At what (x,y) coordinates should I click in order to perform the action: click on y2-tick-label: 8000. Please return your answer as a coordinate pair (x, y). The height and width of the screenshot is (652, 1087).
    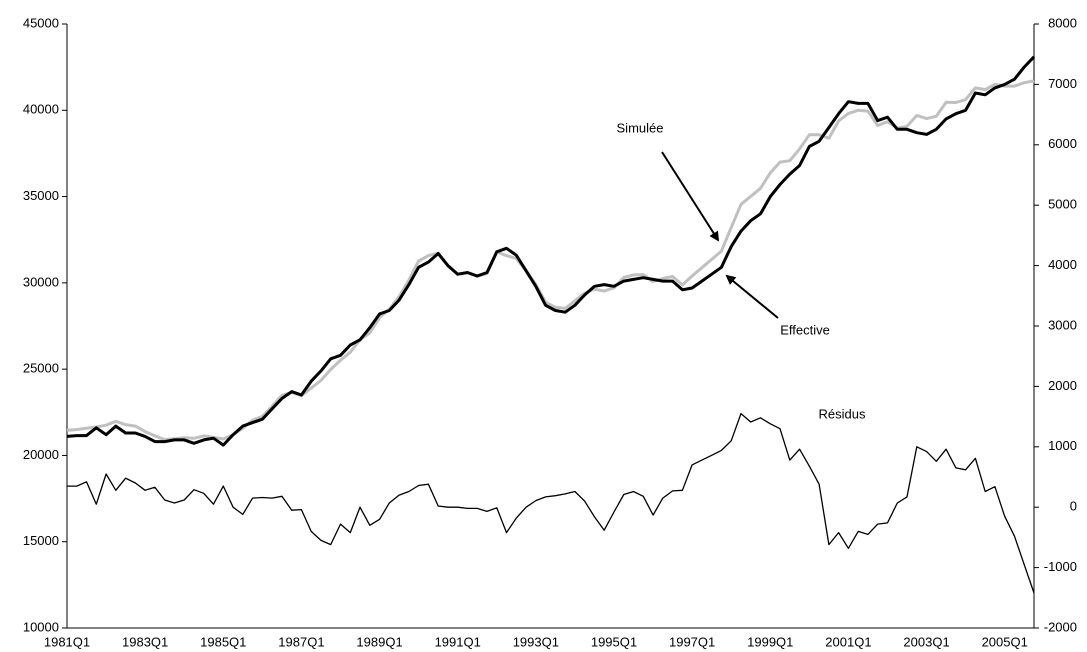
    Looking at the image, I should click on (1062, 22).